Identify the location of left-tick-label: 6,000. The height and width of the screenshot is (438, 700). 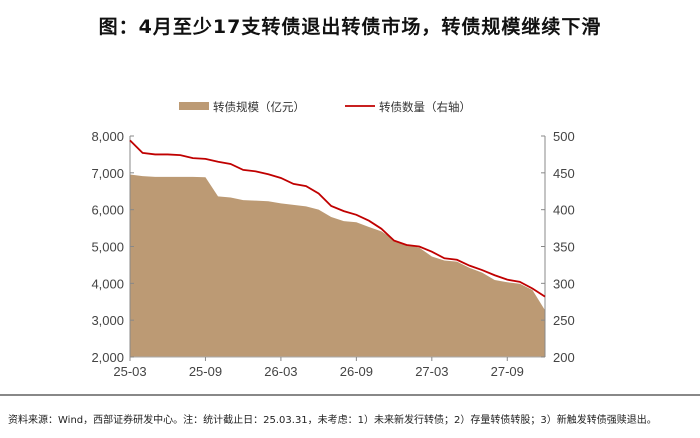
(107, 210).